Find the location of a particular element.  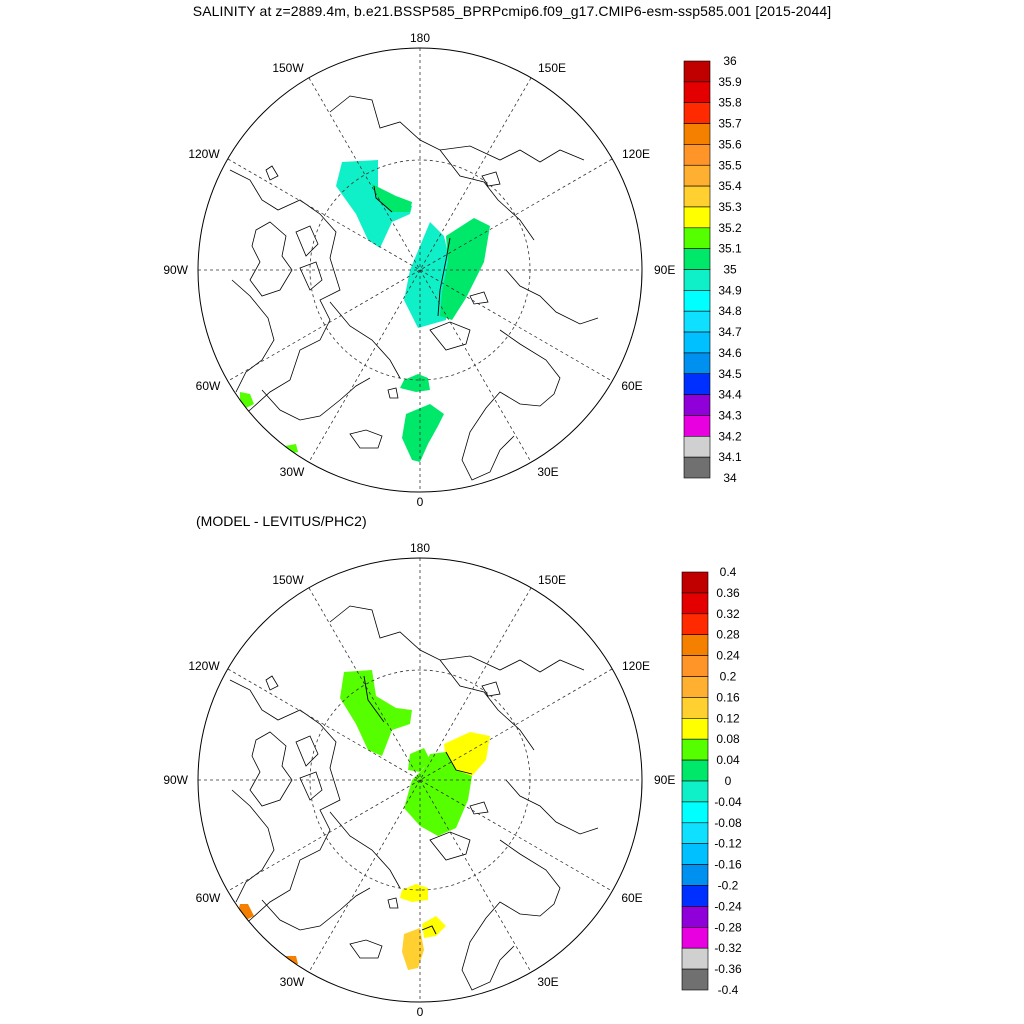

bottom-colorbar-label-0: 0.4 is located at coordinates (728, 572).